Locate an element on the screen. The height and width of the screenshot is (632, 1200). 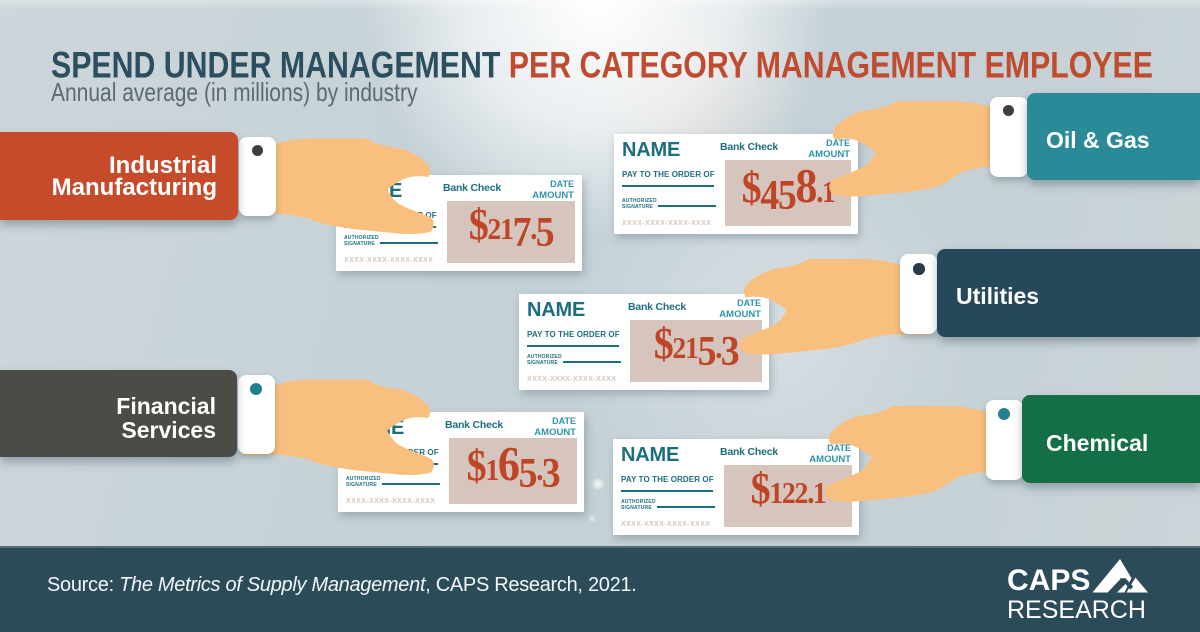
svg-text: CAPS is located at coordinates (1048, 580).